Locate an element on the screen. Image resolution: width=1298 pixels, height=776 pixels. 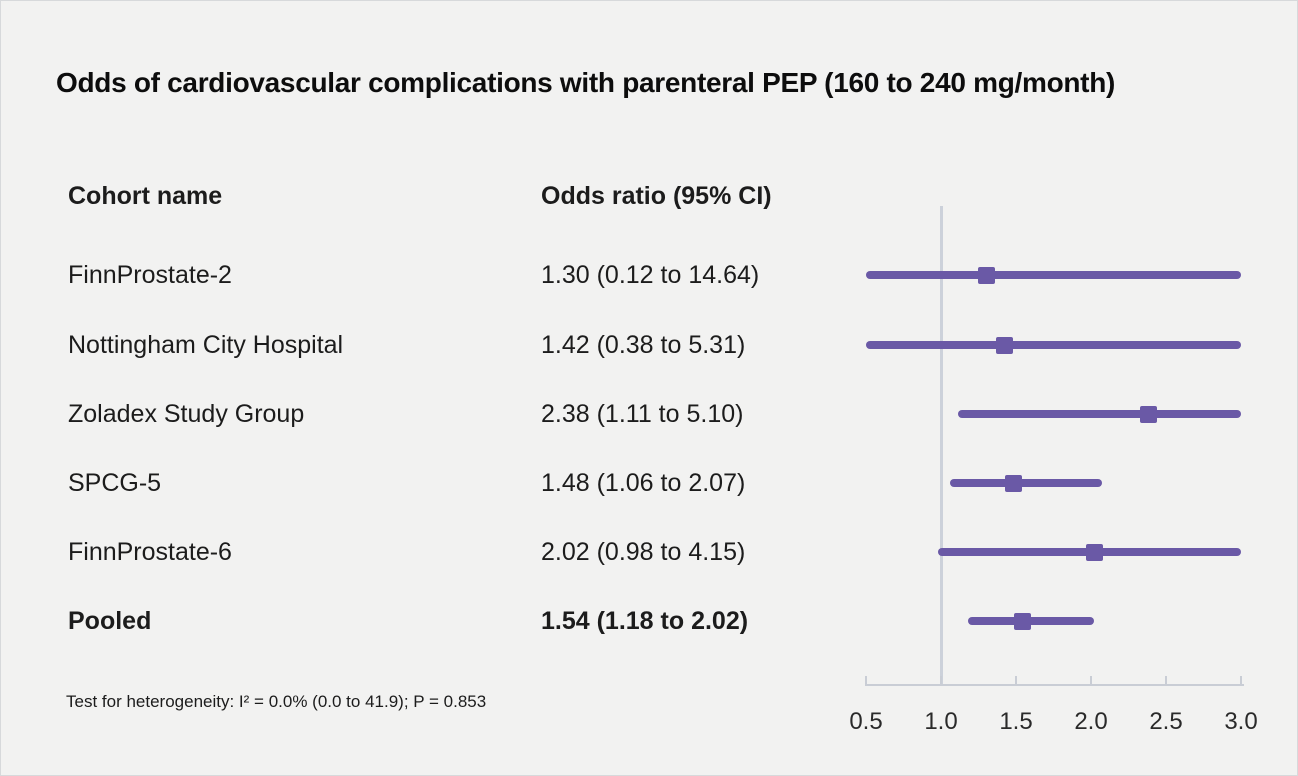
or-value: 1.42 (0.38 to 5.31) is located at coordinates (643, 345).